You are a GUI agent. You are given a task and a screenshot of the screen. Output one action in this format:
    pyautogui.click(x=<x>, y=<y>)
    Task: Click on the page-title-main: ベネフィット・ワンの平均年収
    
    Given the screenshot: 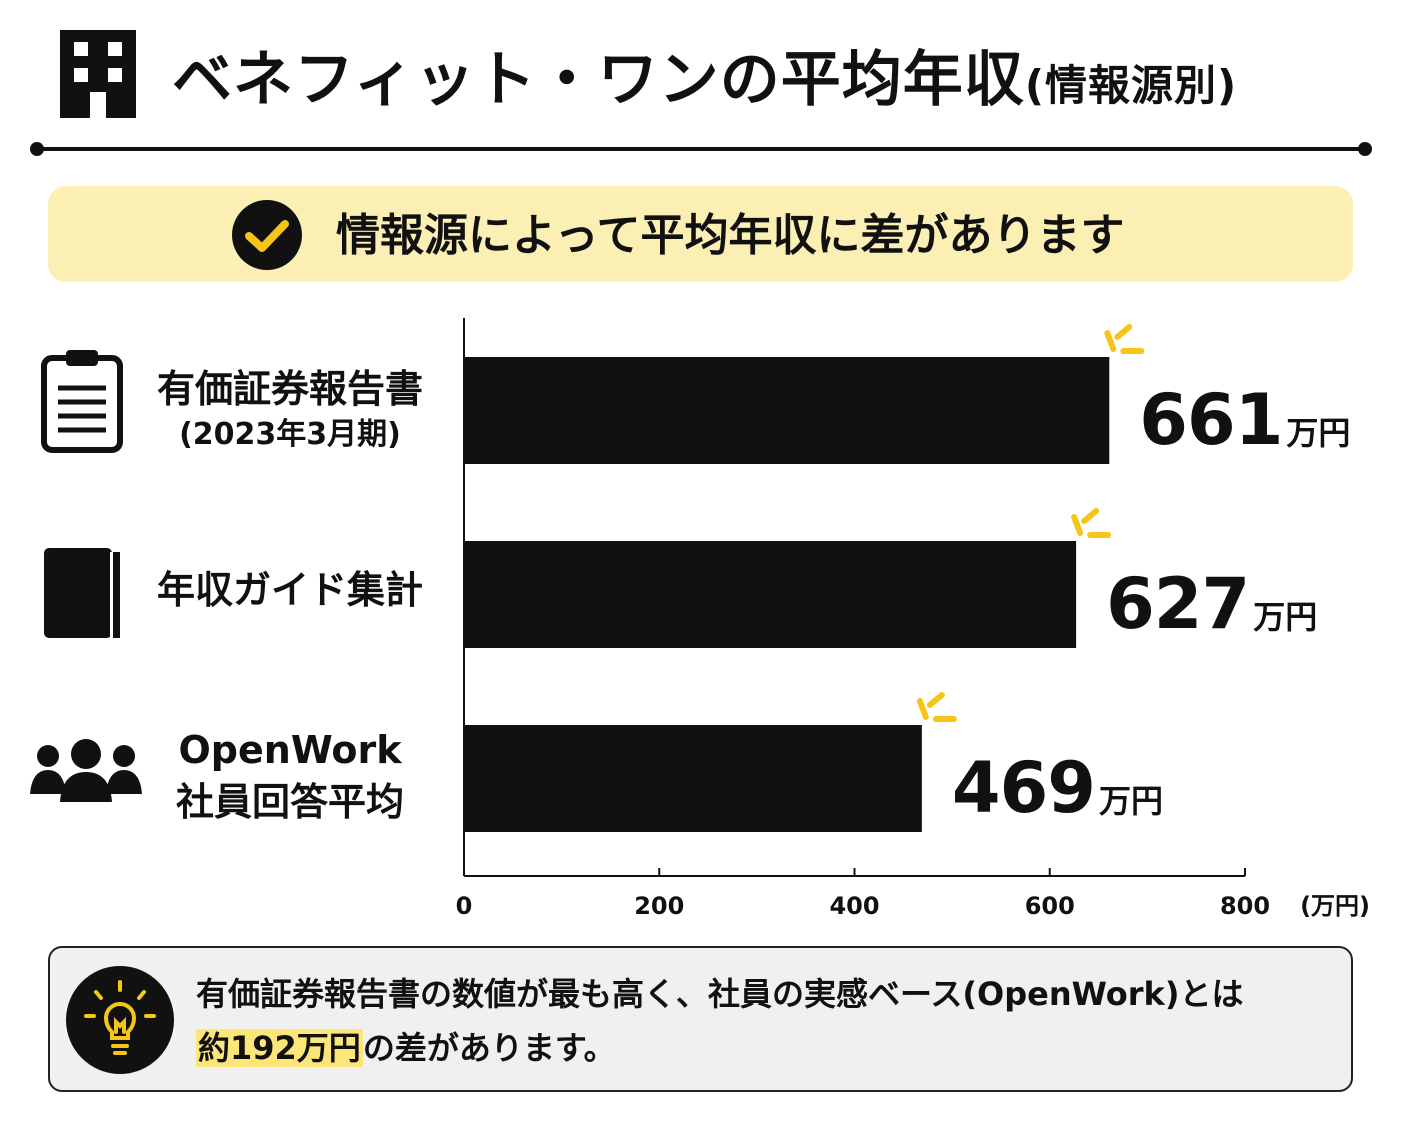 What is the action you would take?
    pyautogui.click(x=598, y=80)
    